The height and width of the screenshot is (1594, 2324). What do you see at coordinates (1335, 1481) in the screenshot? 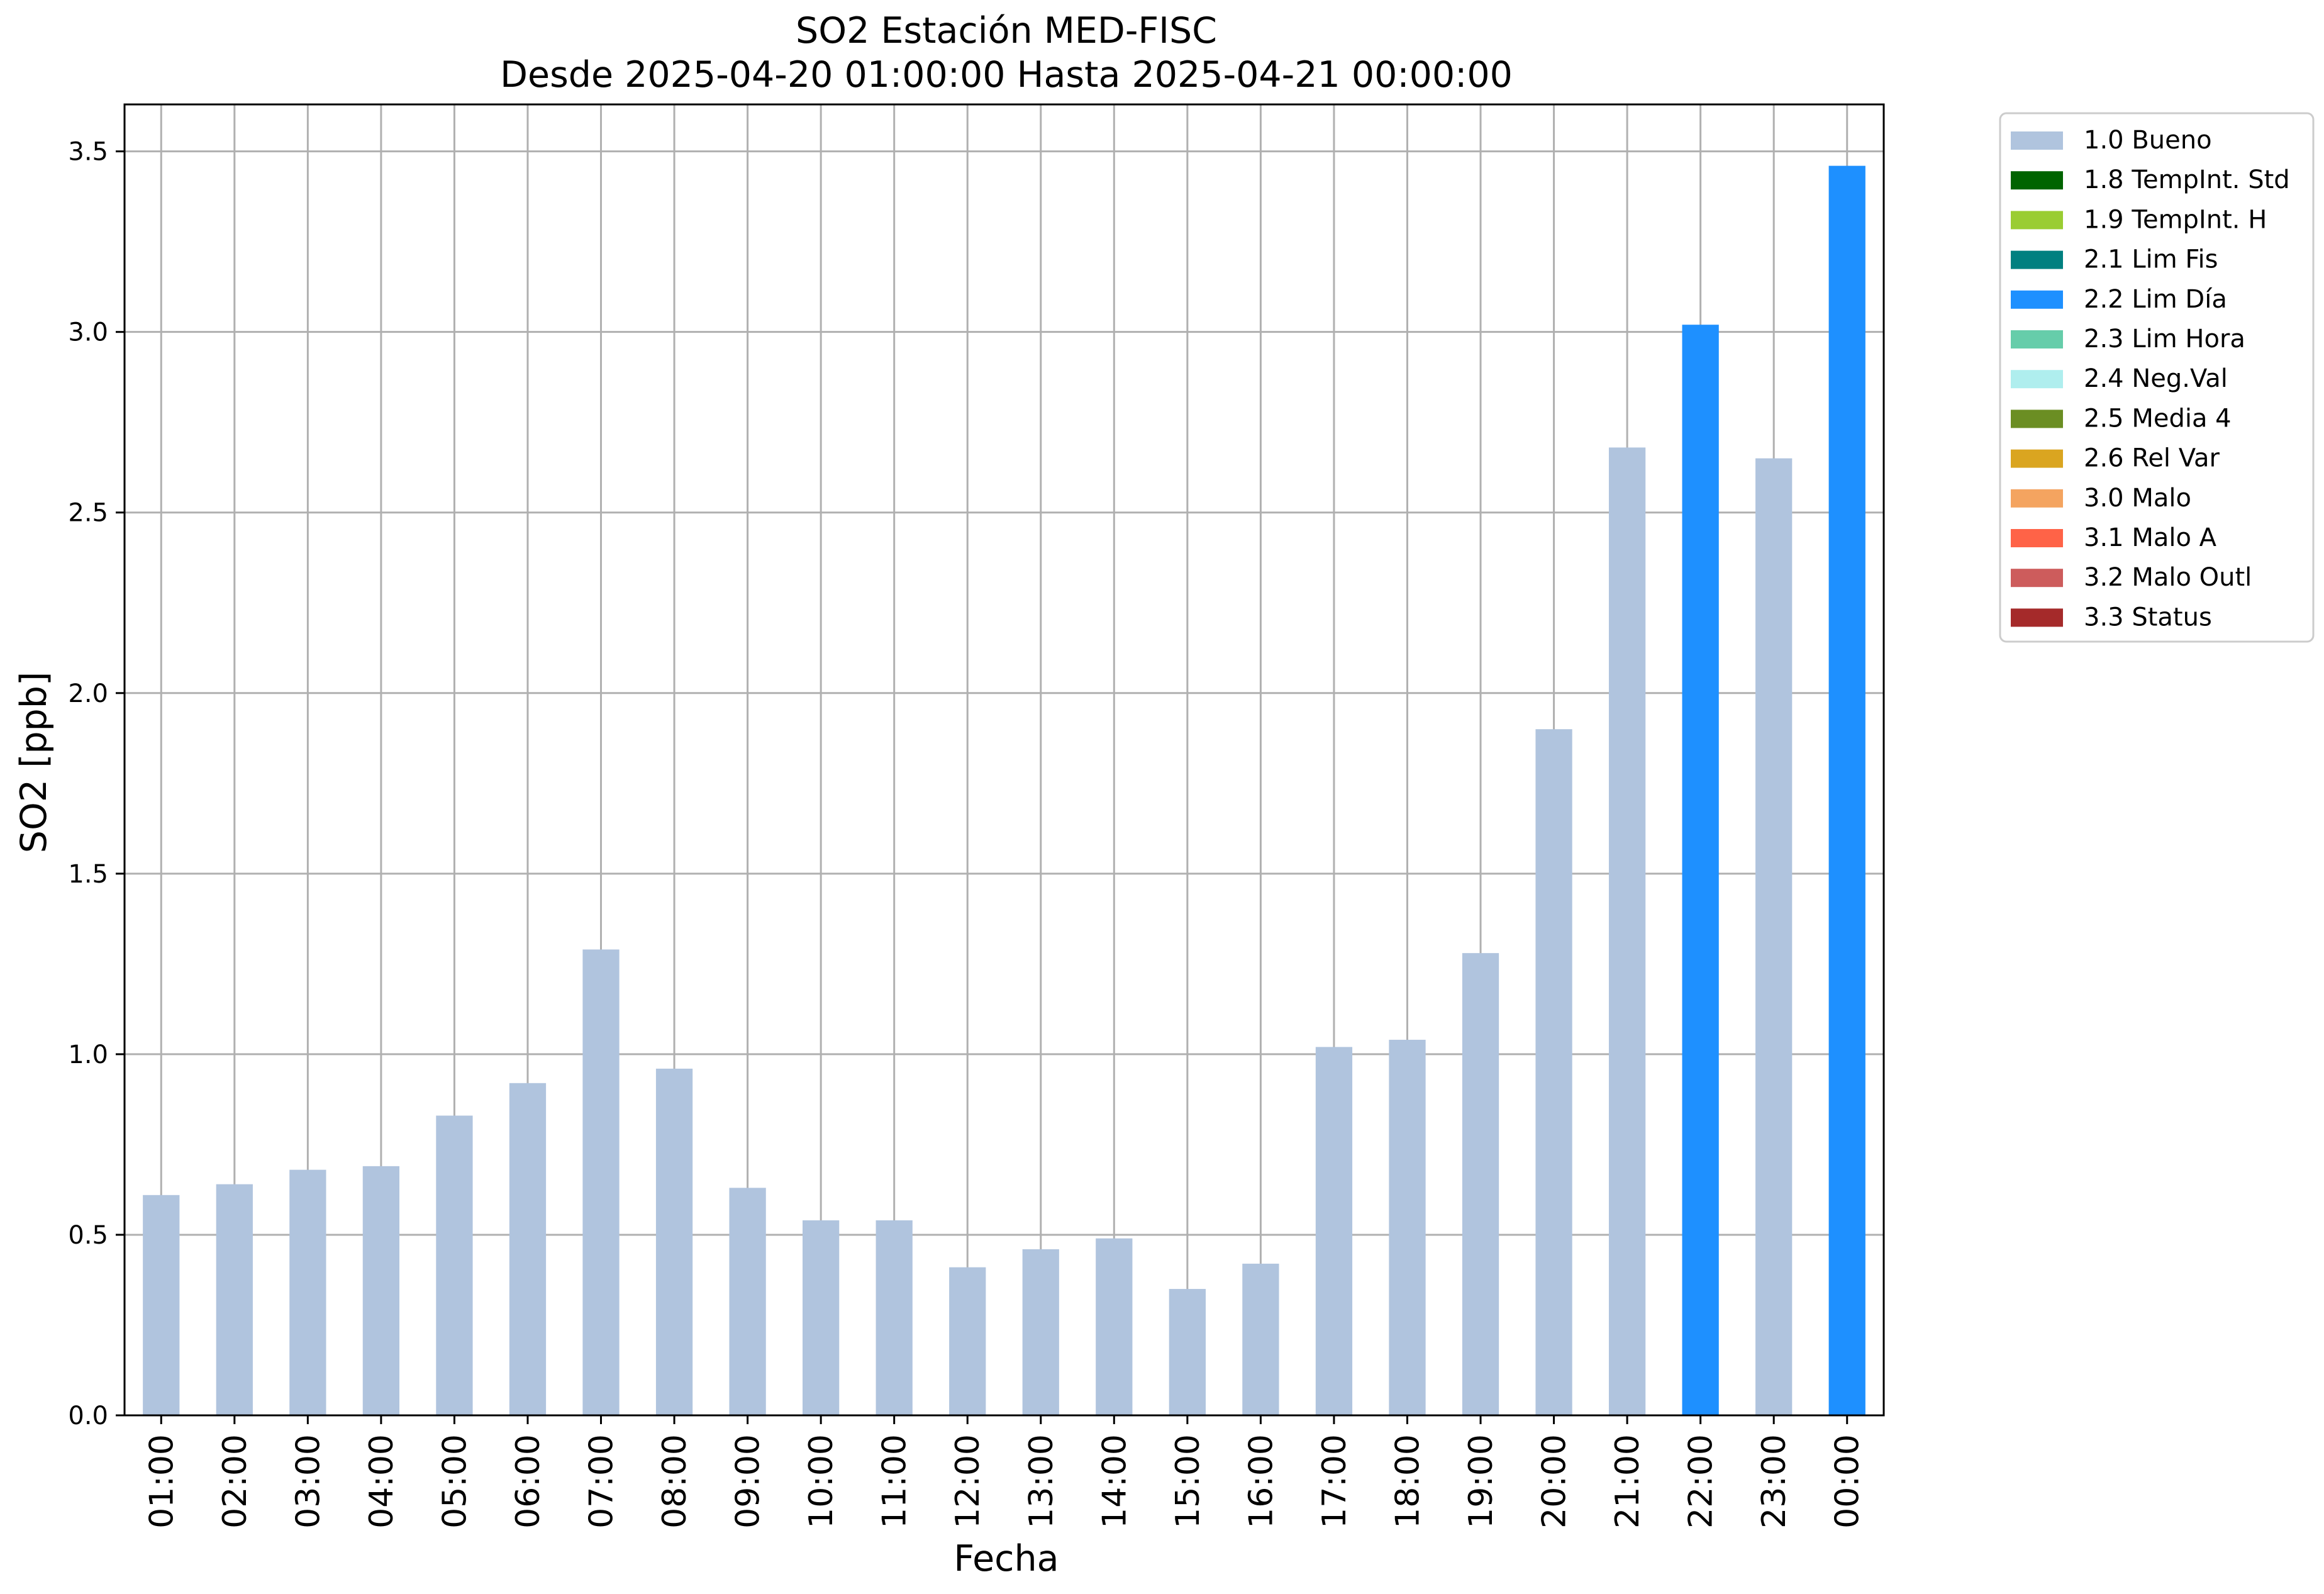
I see `x-tick-label: 17:00` at bounding box center [1335, 1481].